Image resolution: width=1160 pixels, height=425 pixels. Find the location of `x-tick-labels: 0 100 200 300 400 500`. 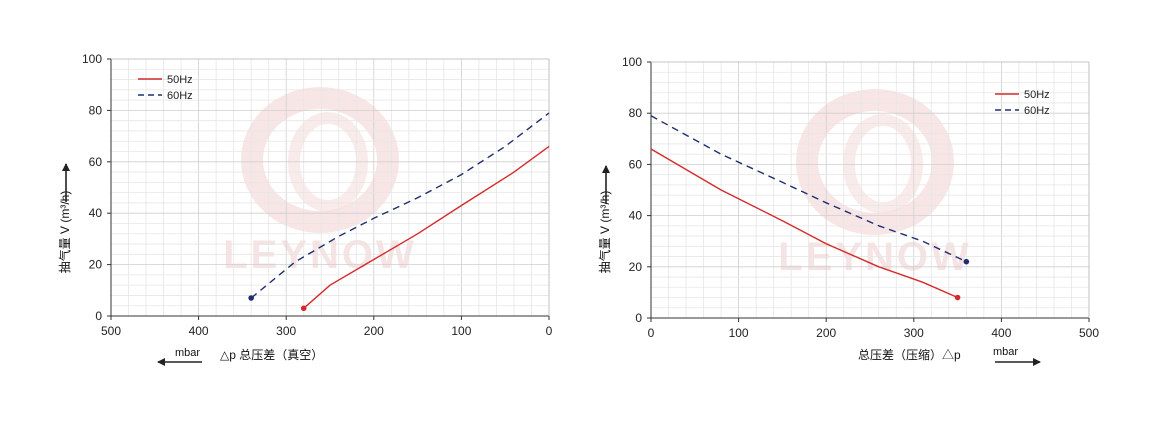

x-tick-labels: 0 100 200 300 400 500 is located at coordinates (874, 329).